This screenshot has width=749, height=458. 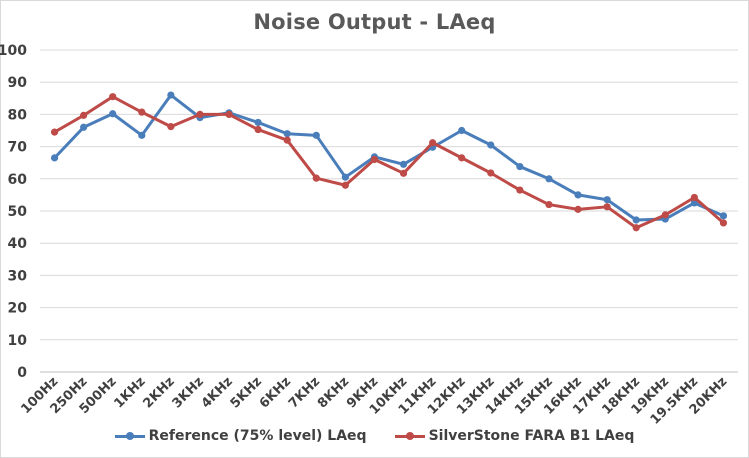 I want to click on legend-item-reference: Reference (75% level) LAeq, so click(x=240, y=436).